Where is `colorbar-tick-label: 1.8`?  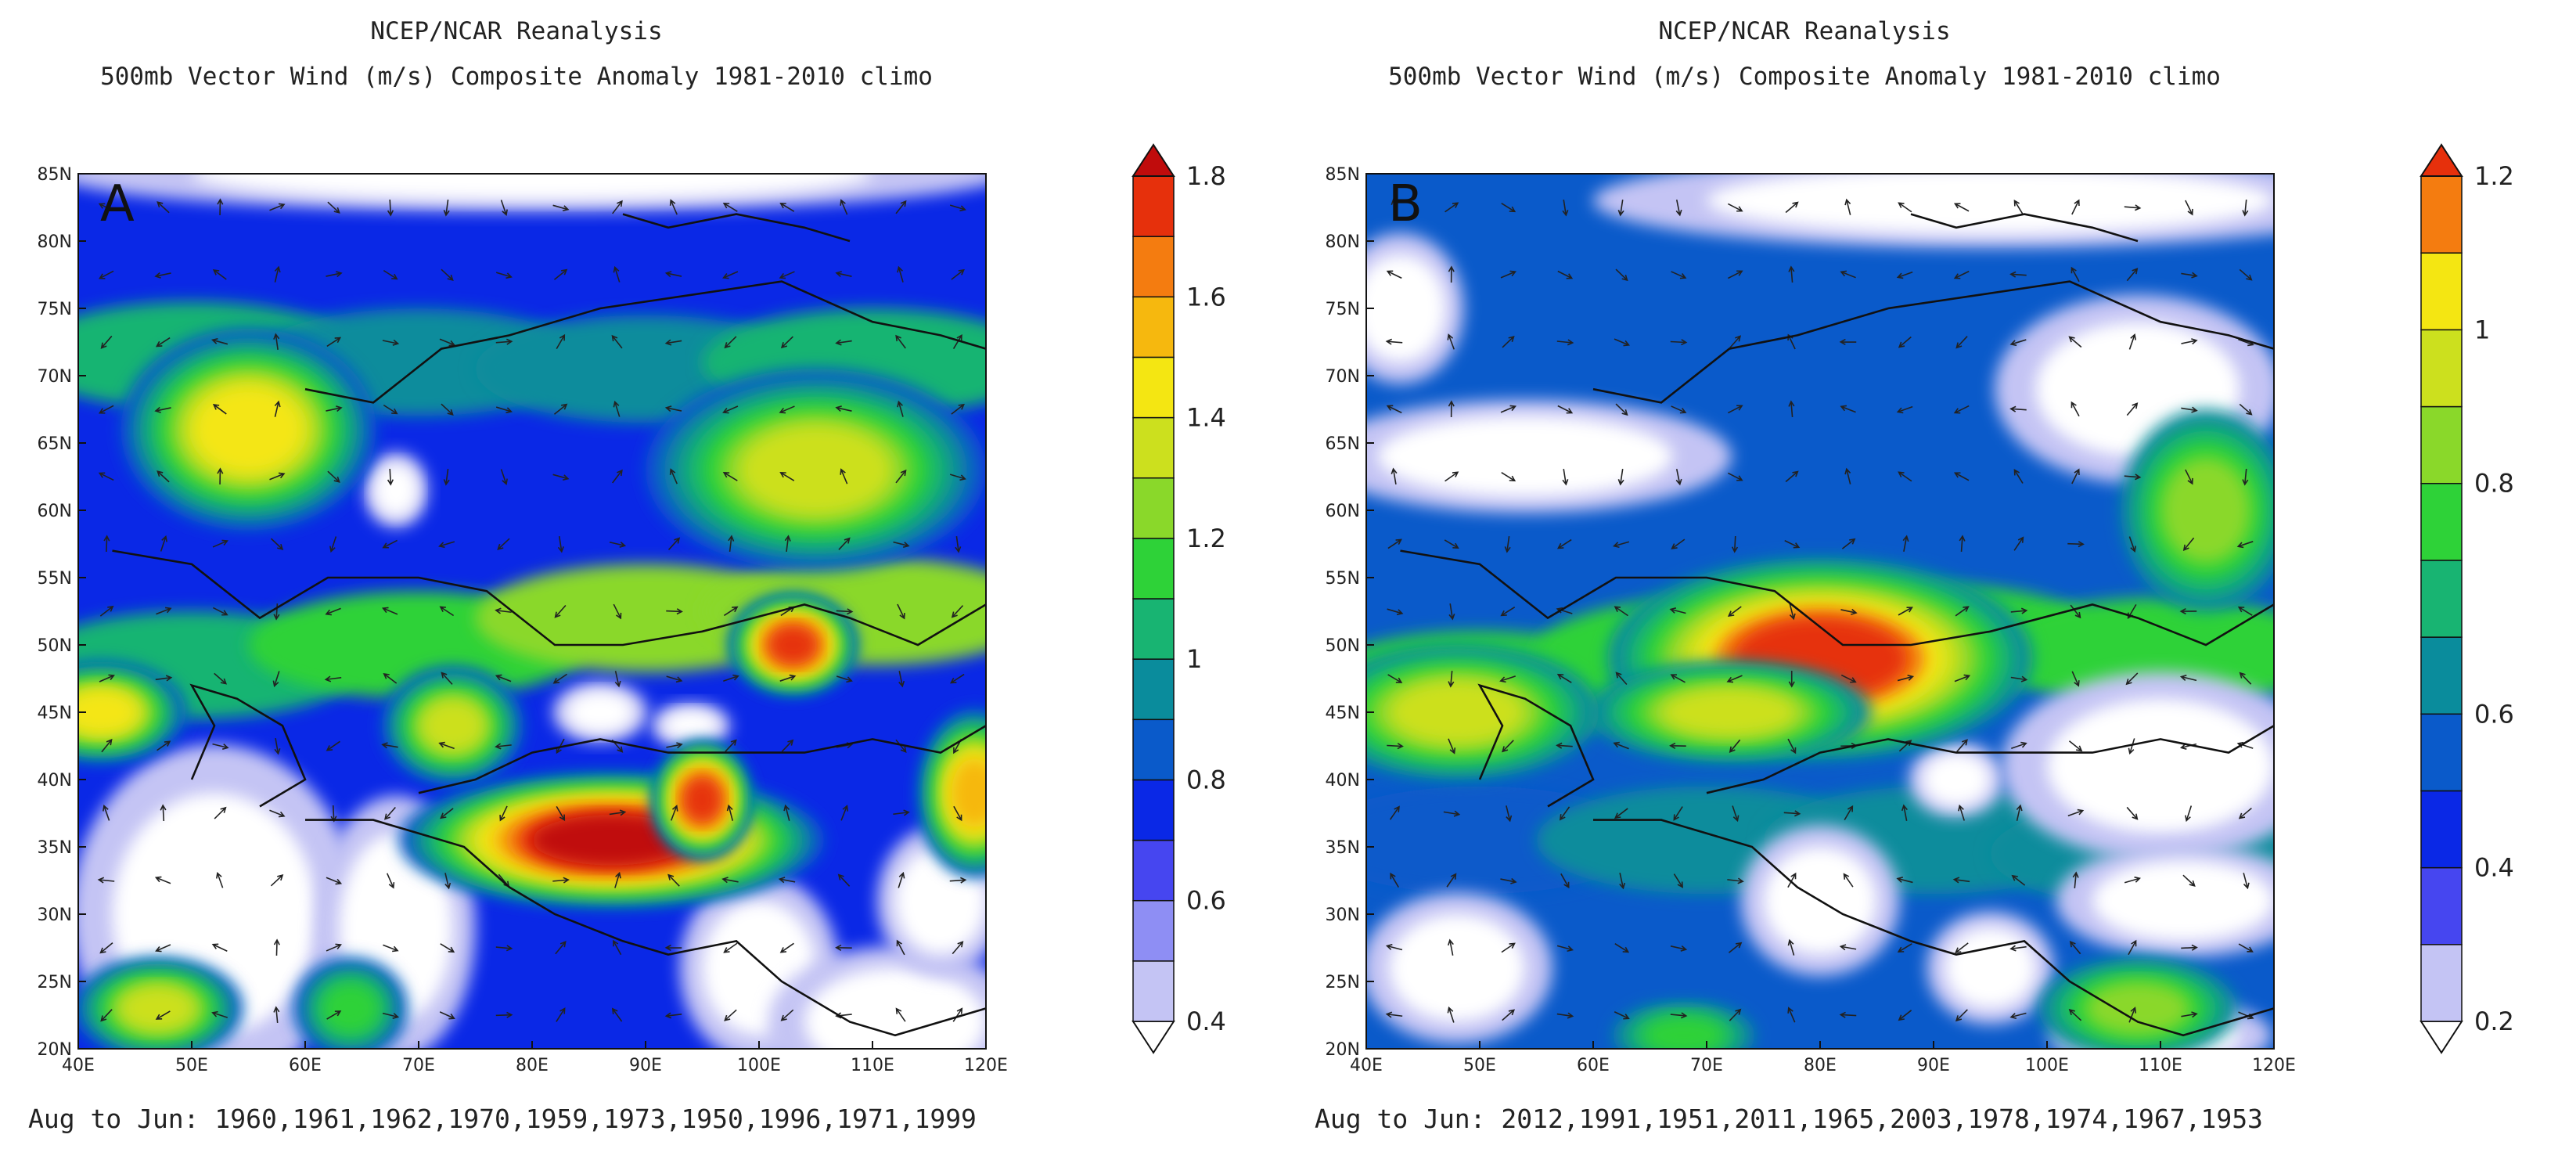
colorbar-tick-label: 1.8 is located at coordinates (1206, 176).